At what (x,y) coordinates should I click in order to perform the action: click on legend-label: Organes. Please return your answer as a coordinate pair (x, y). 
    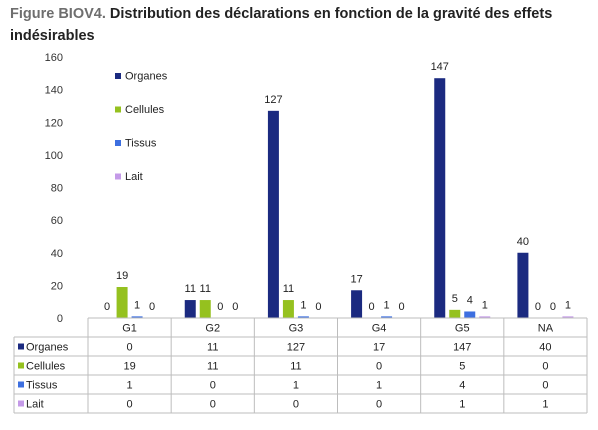
    Looking at the image, I should click on (146, 77).